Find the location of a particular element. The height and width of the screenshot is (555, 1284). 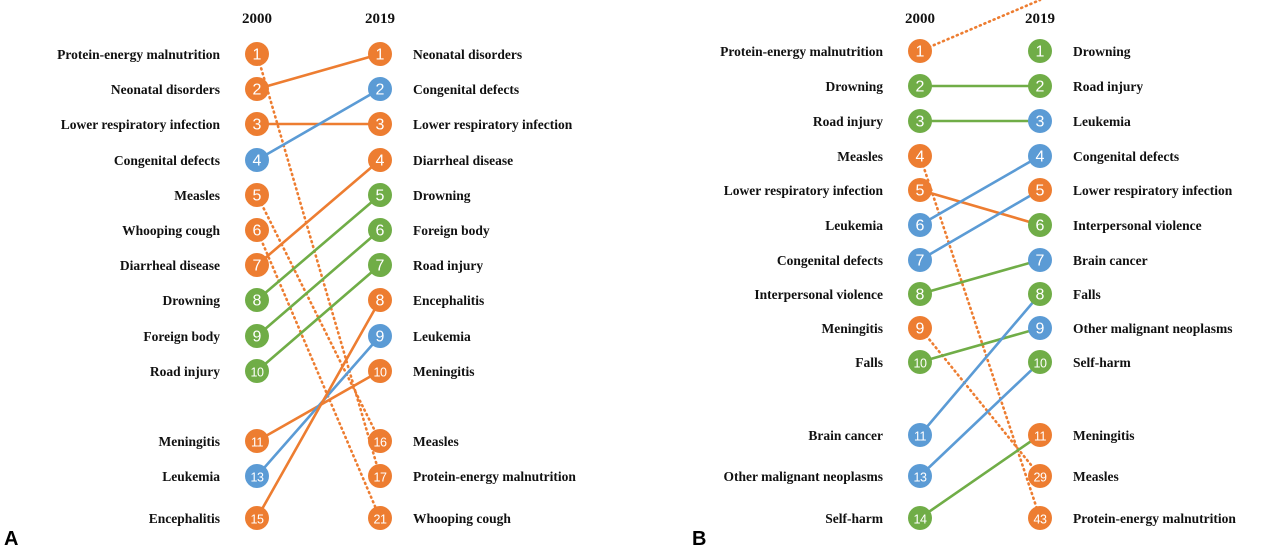

right-rank-node: 3 Leukemia is located at coordinates (1079, 121).